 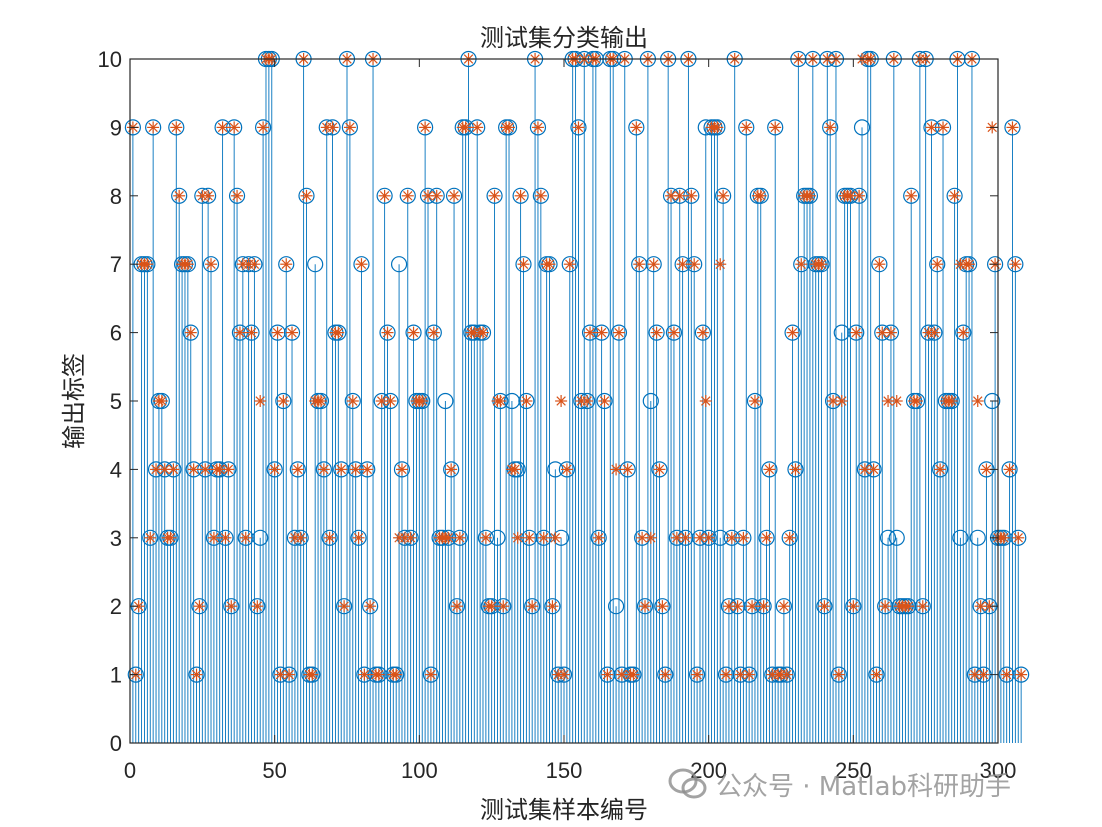 I want to click on y-tick-label: 3, so click(x=116, y=538).